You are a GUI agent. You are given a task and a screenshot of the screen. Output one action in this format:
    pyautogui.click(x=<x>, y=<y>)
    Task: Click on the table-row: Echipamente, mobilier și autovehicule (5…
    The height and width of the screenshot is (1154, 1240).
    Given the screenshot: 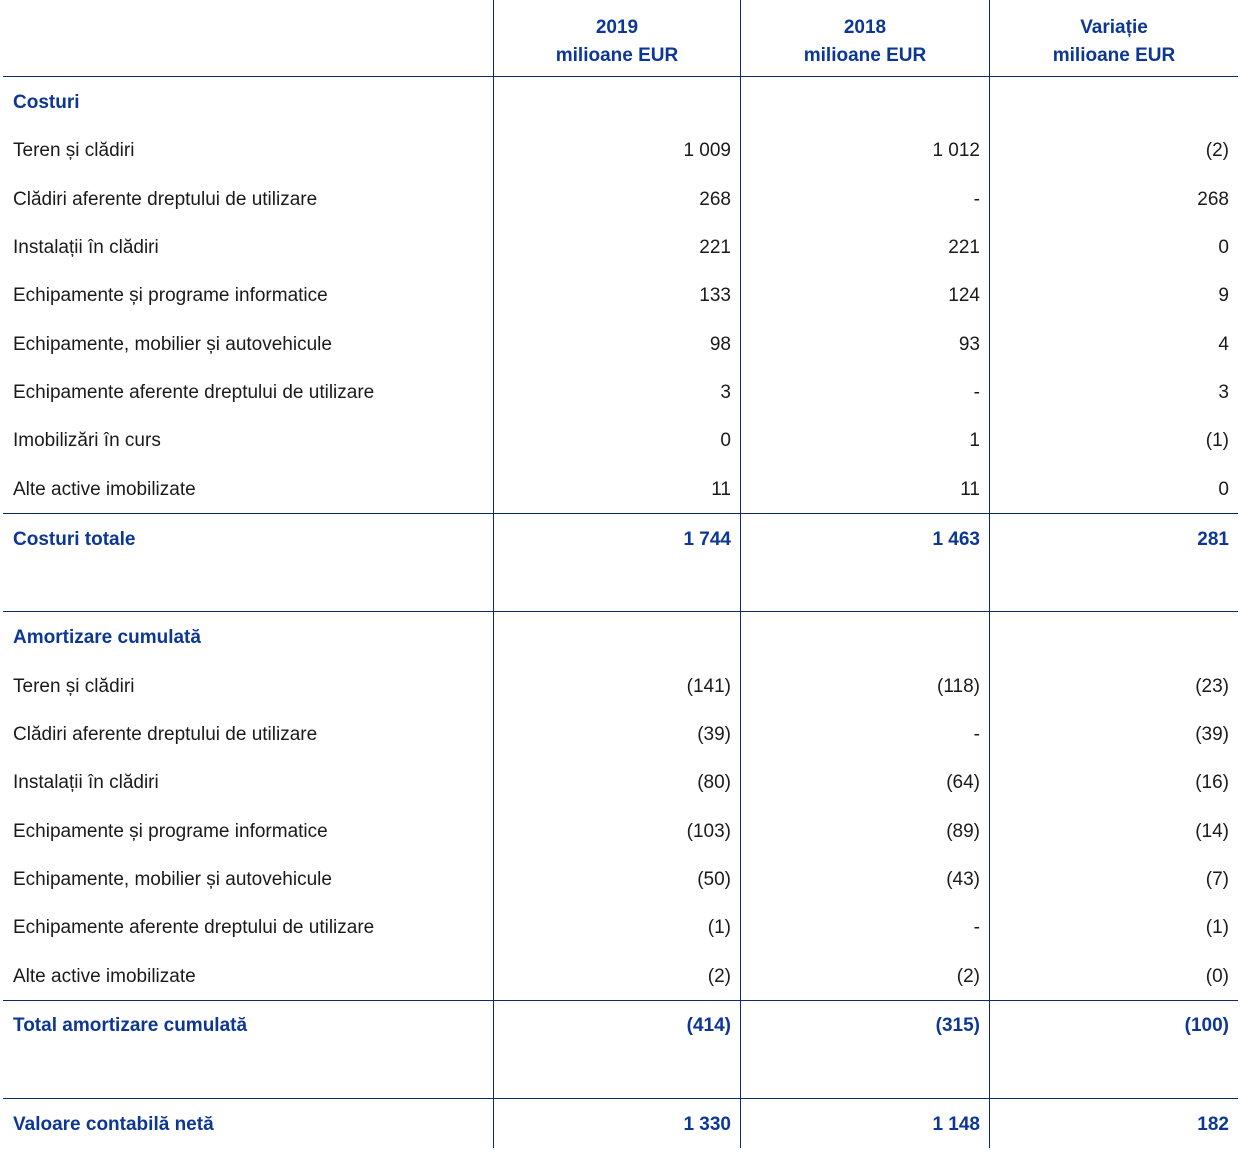 What is the action you would take?
    pyautogui.click(x=620, y=881)
    